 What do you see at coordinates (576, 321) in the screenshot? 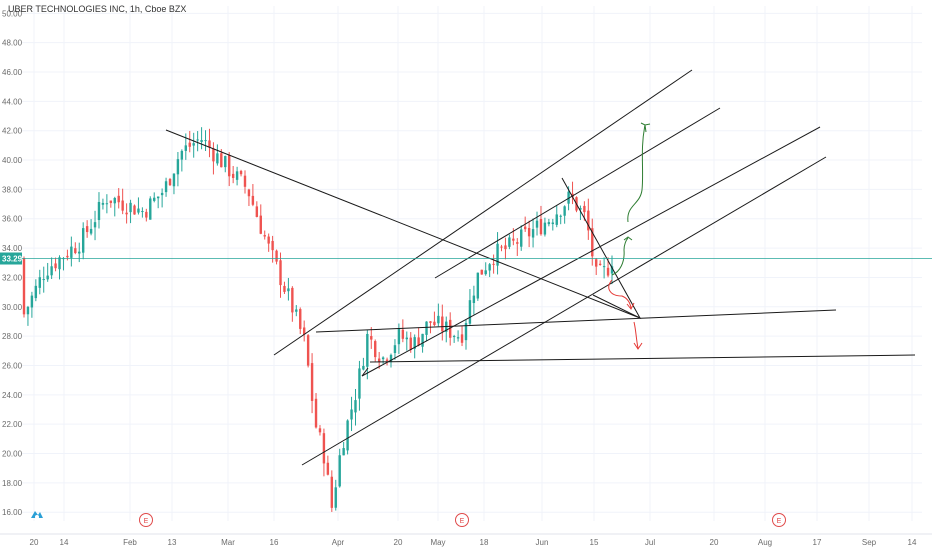
I see `trendline-resistance` at bounding box center [576, 321].